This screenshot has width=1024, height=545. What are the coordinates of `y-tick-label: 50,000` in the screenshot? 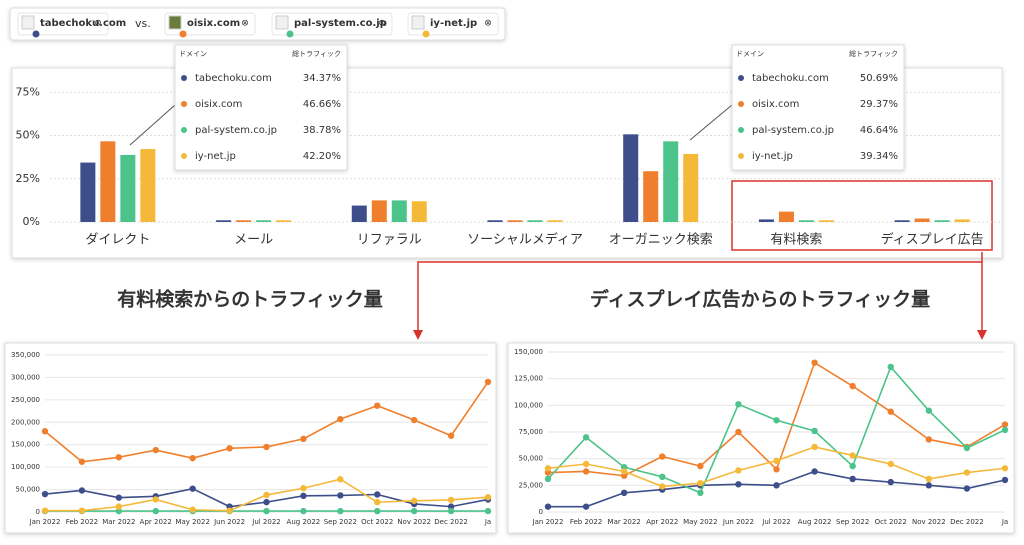 It's located at (531, 459).